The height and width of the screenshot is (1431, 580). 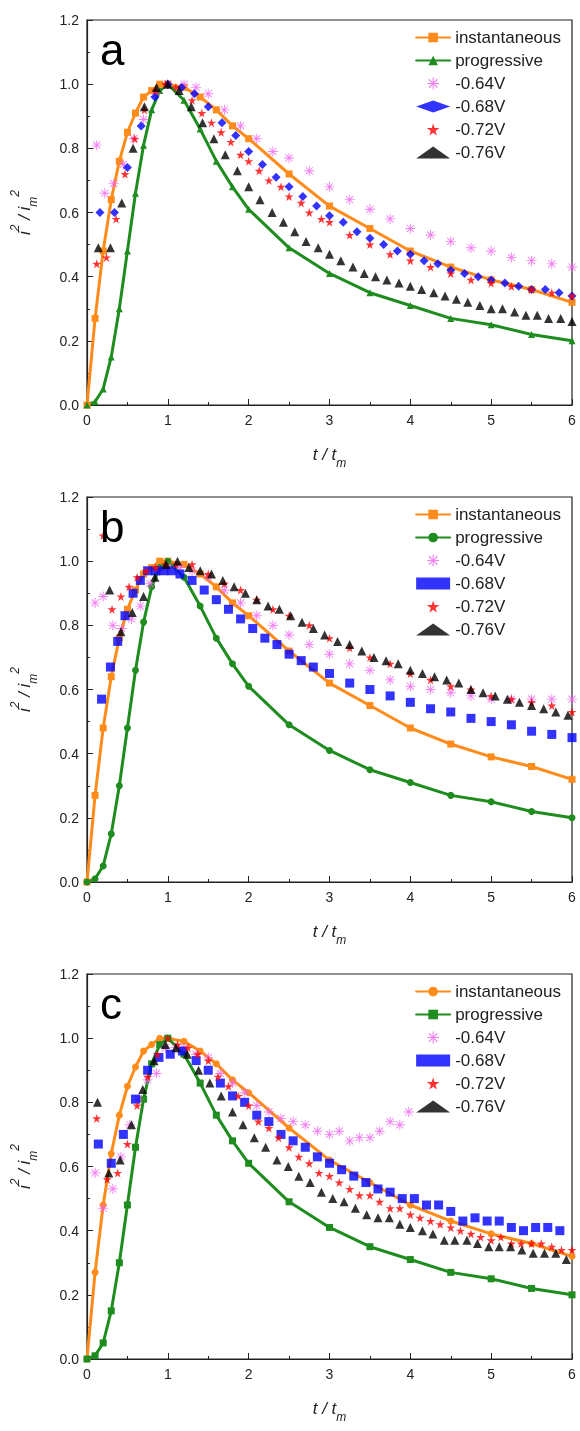 What do you see at coordinates (111, 1003) in the screenshot?
I see `chart-title: c` at bounding box center [111, 1003].